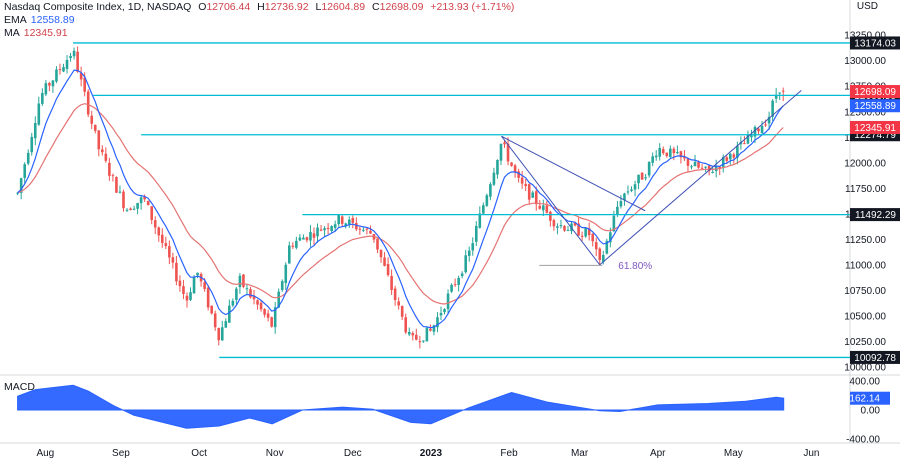 The image size is (900, 460). I want to click on price-tick-label: 11000.00, so click(865, 265).